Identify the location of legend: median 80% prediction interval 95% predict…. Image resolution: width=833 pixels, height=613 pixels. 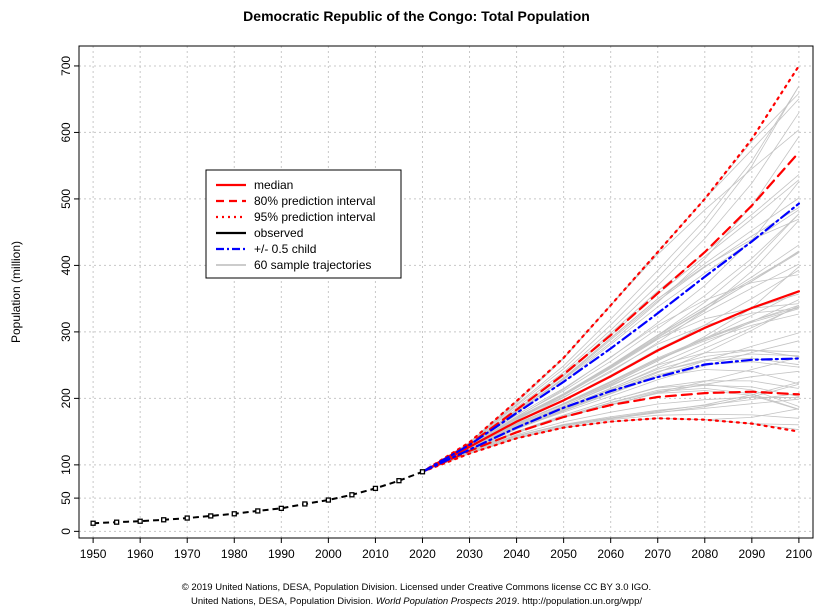
(303, 224).